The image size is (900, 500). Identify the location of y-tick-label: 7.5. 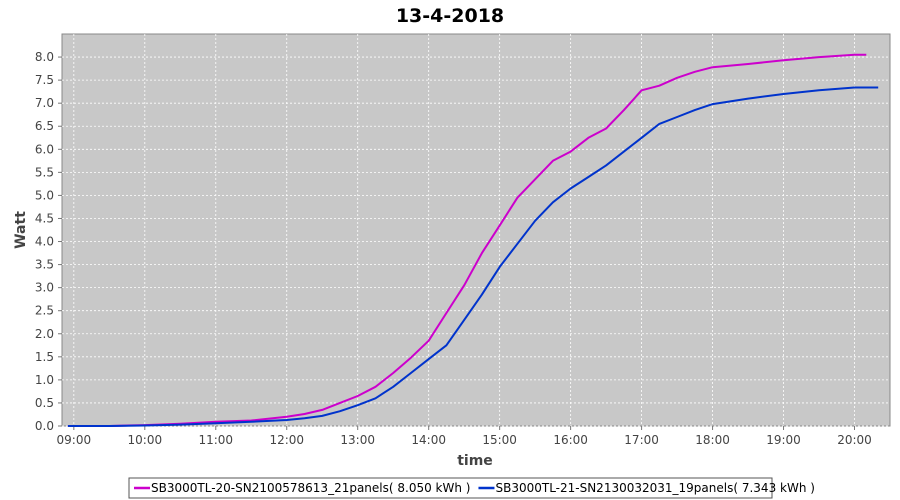
(44, 80).